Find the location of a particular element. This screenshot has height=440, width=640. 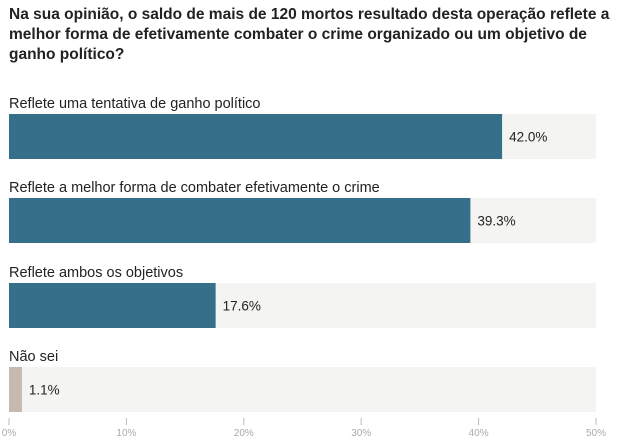

category-label: Reflete ambos os objetivos is located at coordinates (96, 273).